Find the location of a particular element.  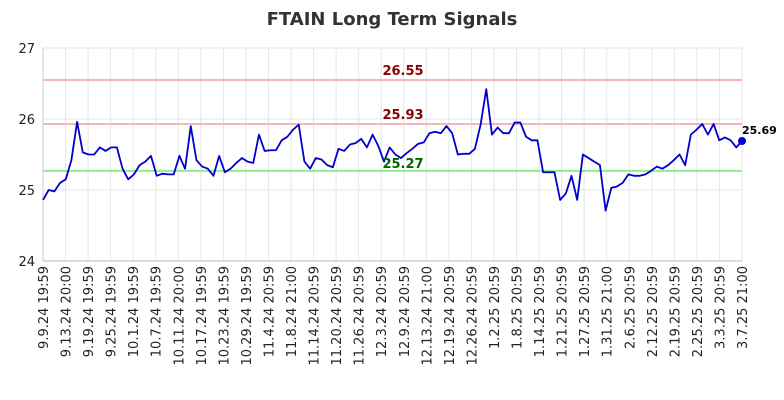

x-tick-label: 3.7.25 21:00 is located at coordinates (743, 307).